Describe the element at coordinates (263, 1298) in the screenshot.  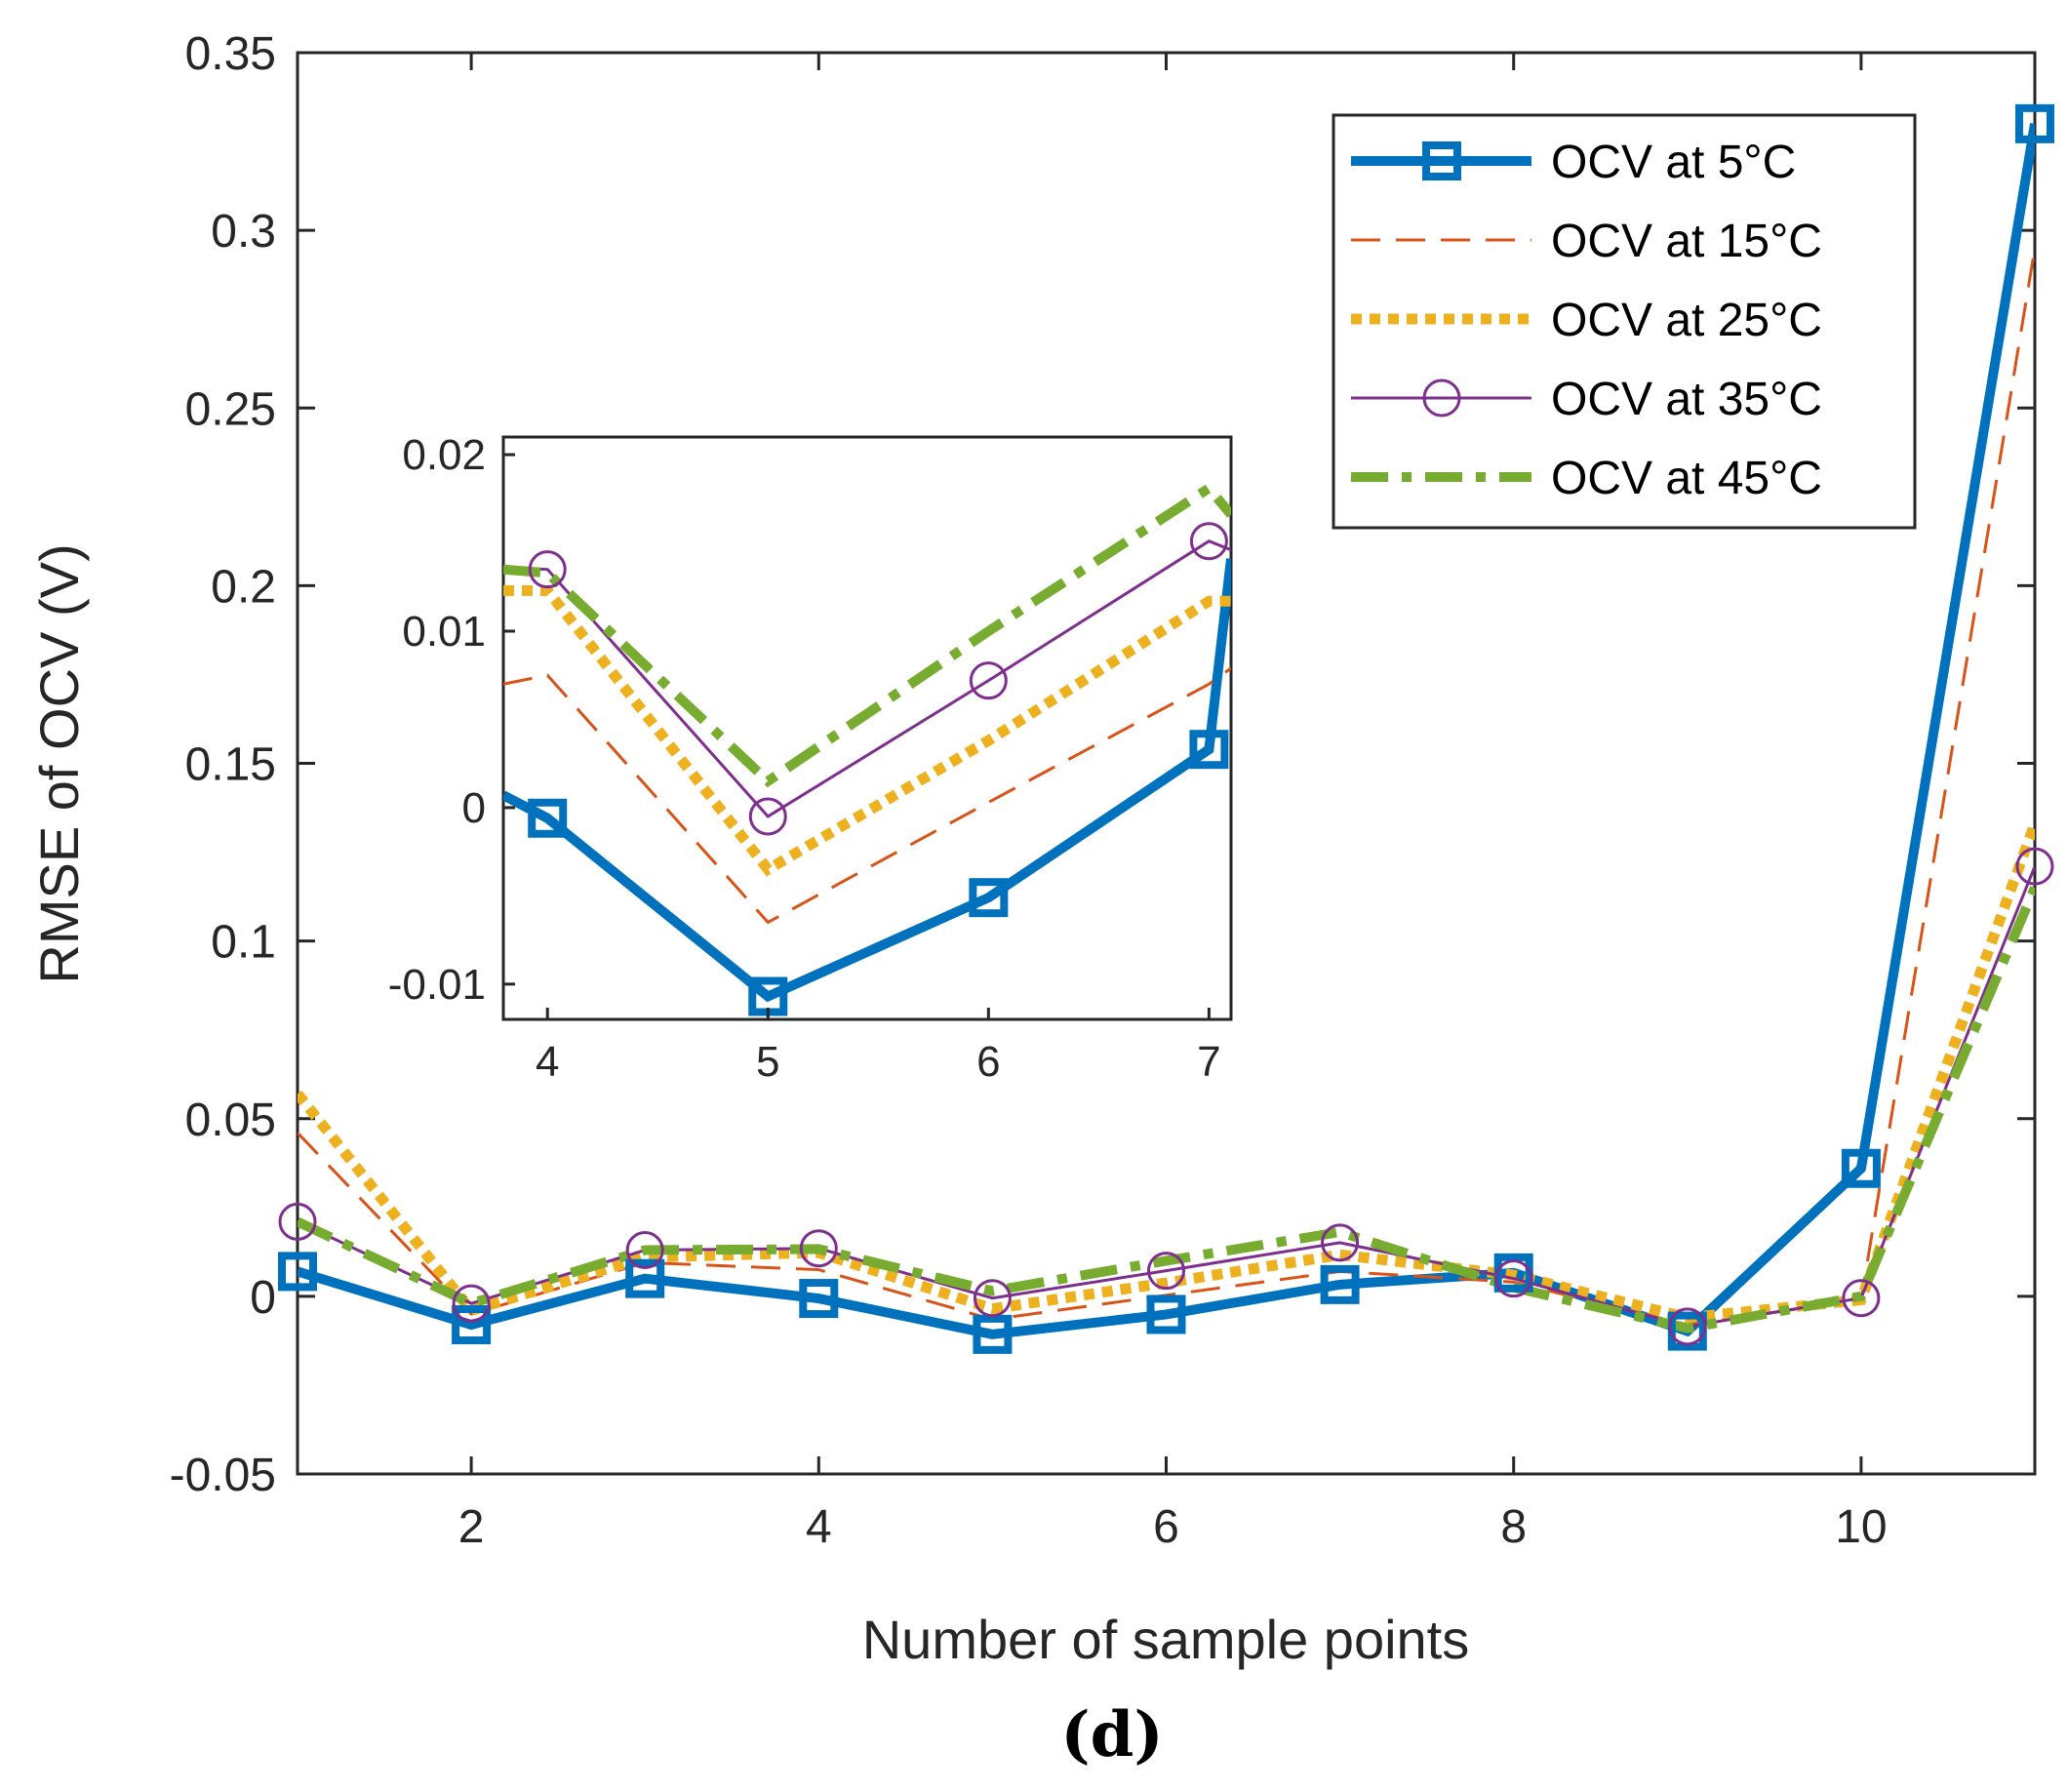
I see `y-tick-label: 0` at that location.